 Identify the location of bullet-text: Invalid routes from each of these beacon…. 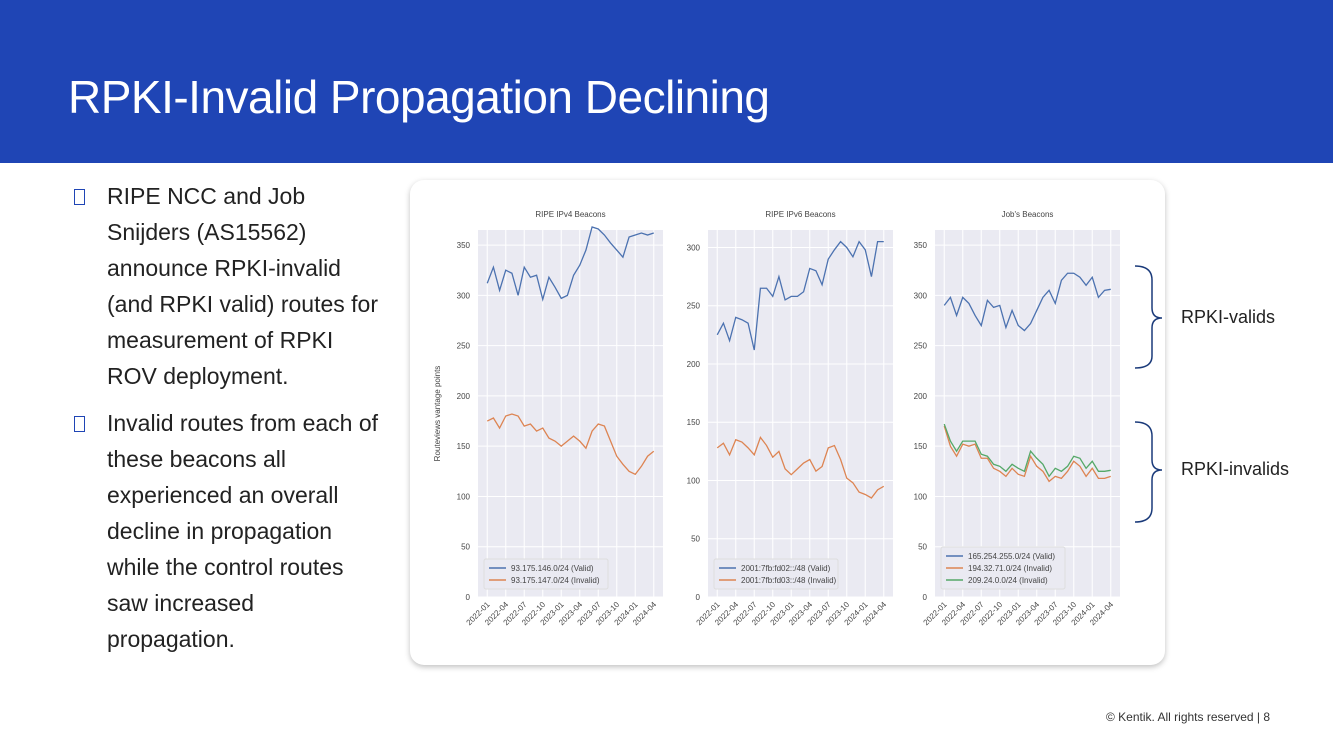
(243, 531).